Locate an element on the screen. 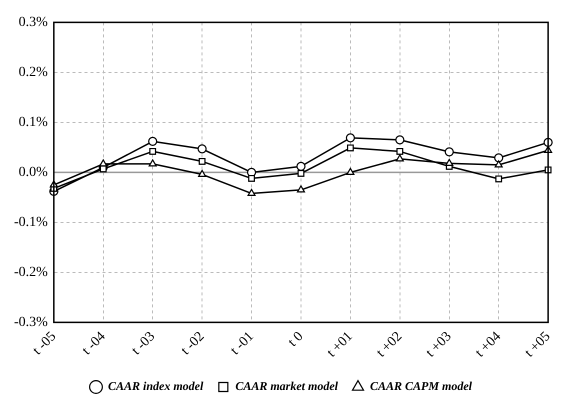 The image size is (574, 411). x-tick-label: t +02 is located at coordinates (390, 344).